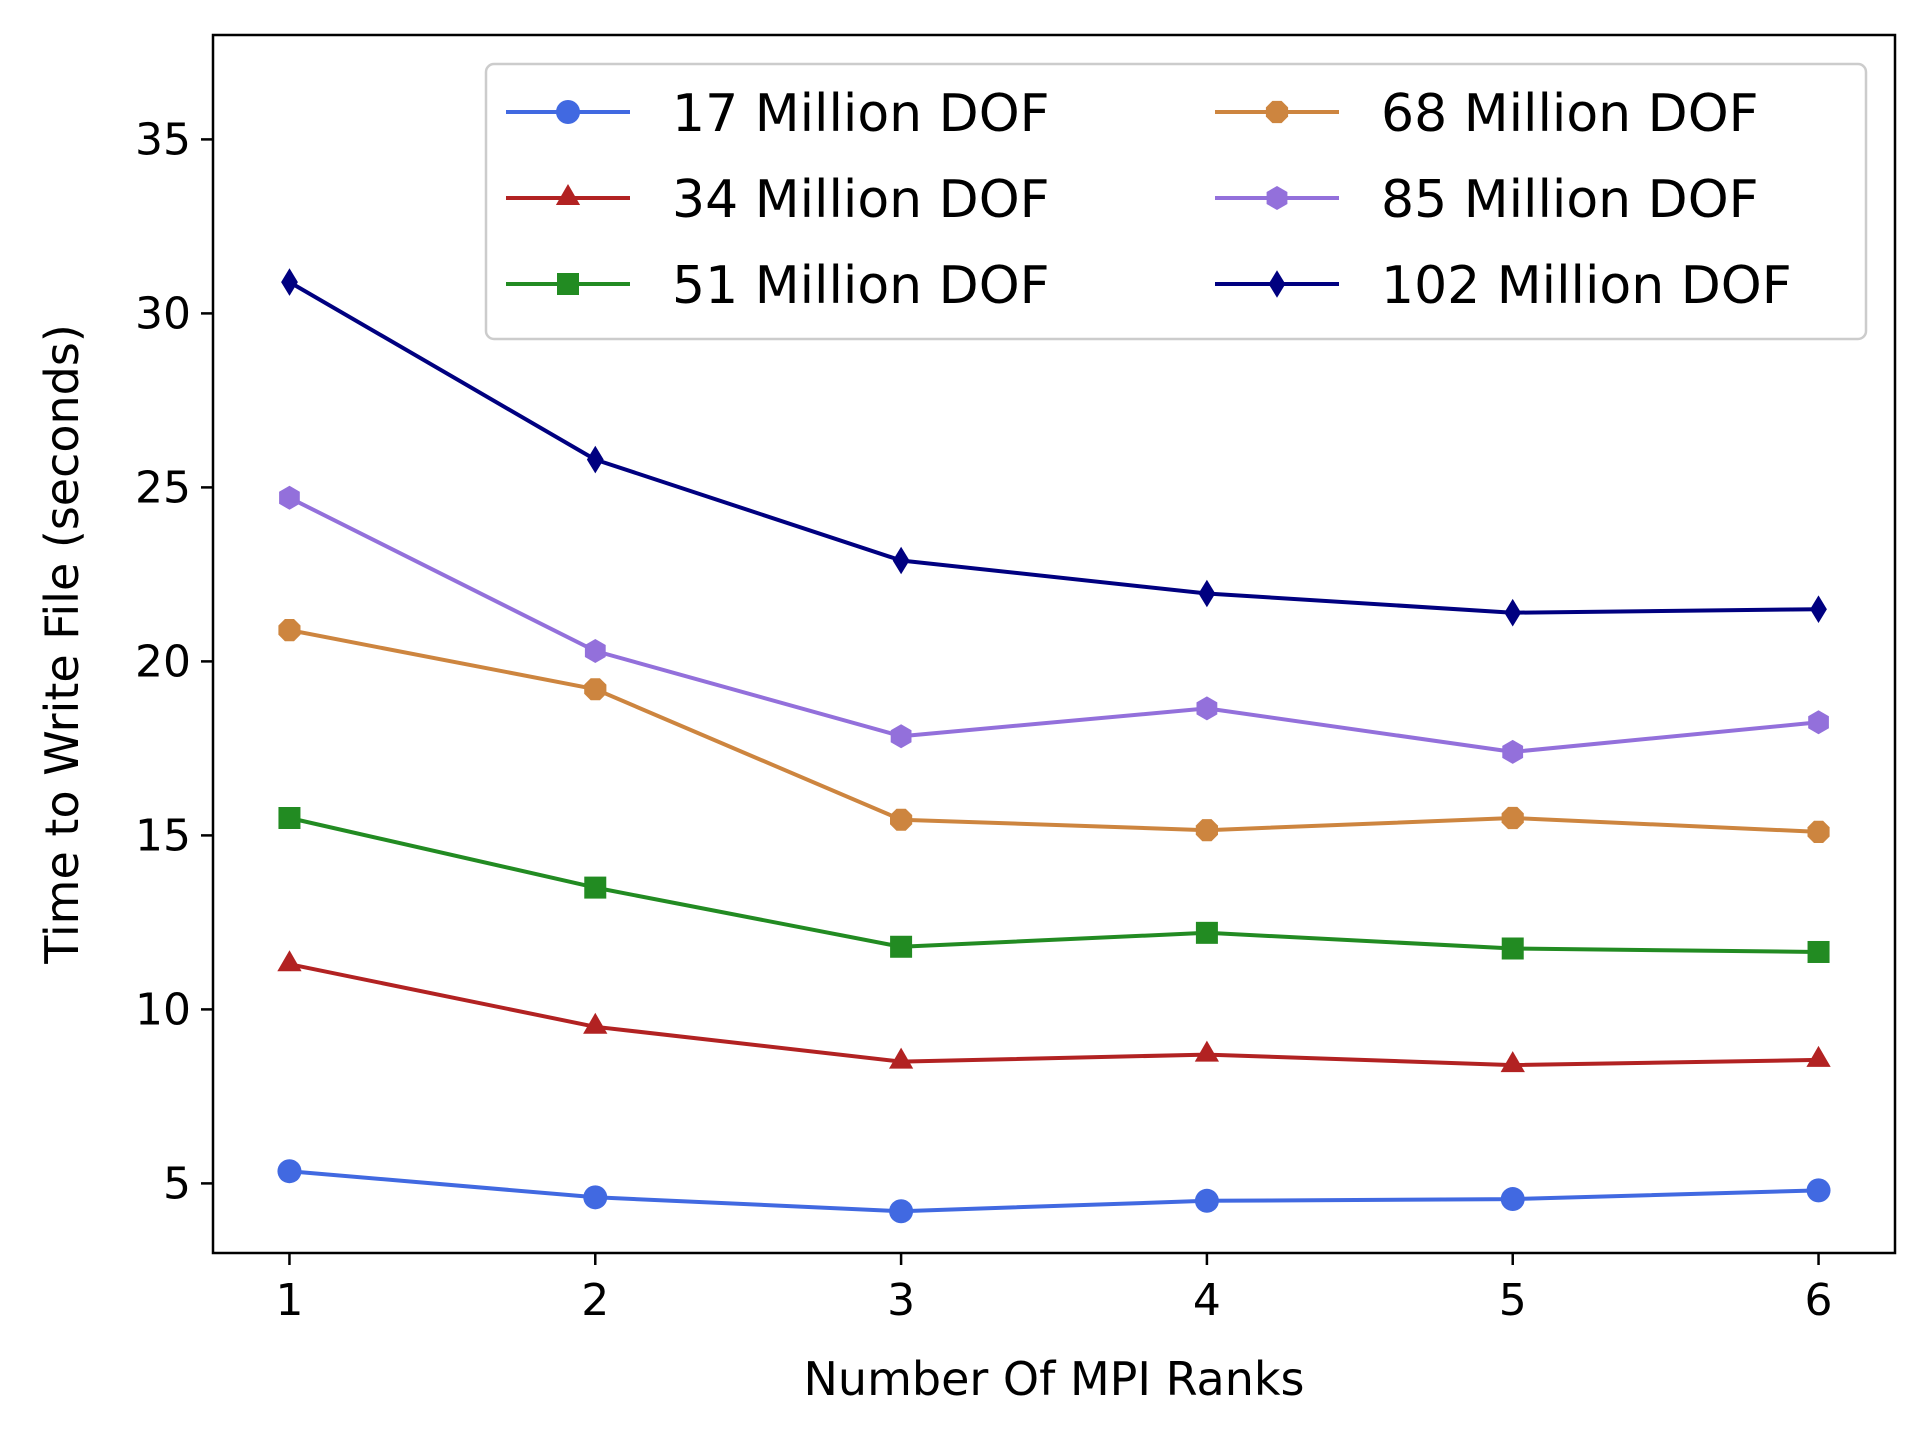 Image resolution: width=1920 pixels, height=1440 pixels. Describe the element at coordinates (289, 1300) in the screenshot. I see `x-tick-label: 1` at that location.